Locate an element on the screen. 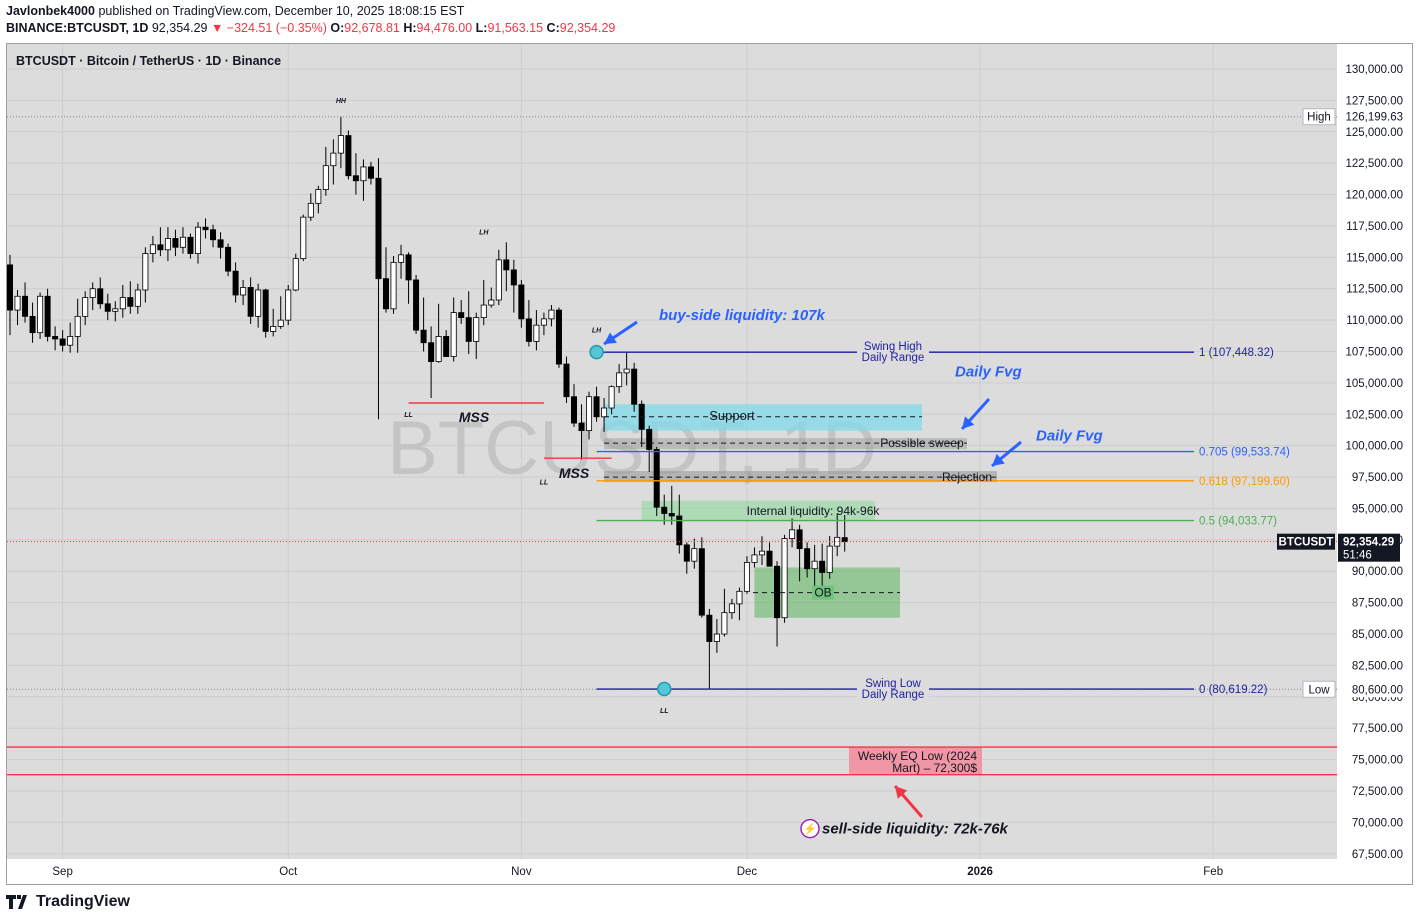 The width and height of the screenshot is (1419, 922). current-price-bg is located at coordinates (1369, 547).